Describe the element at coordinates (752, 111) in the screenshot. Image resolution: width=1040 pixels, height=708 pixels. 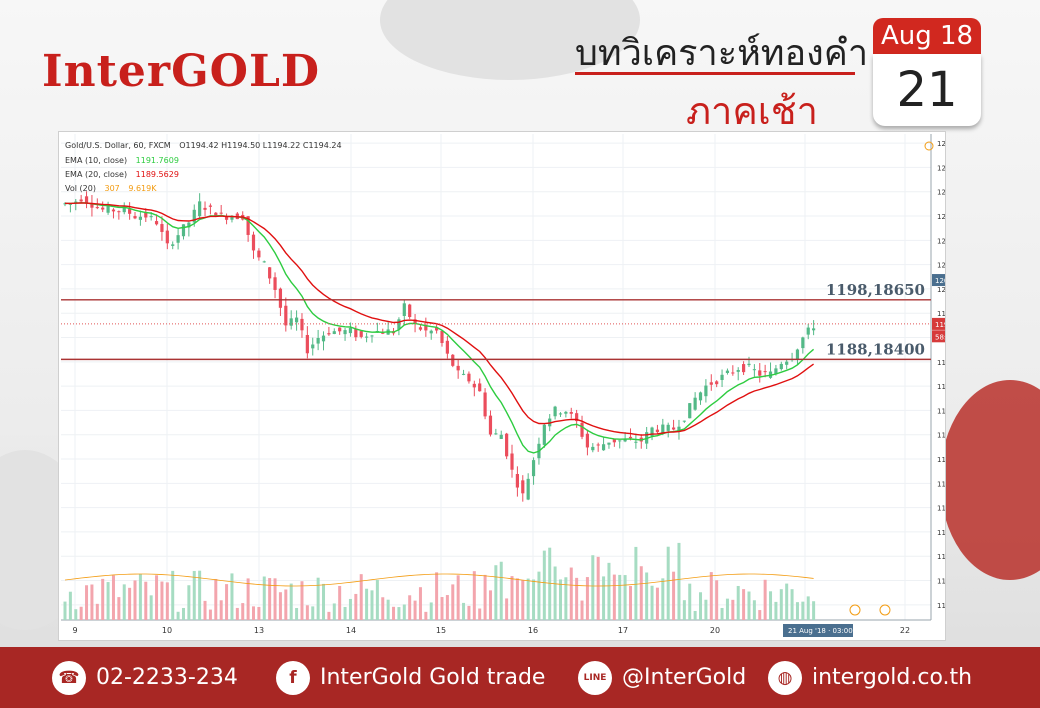
I see `page-subtitle: ภาคเช้า` at that location.